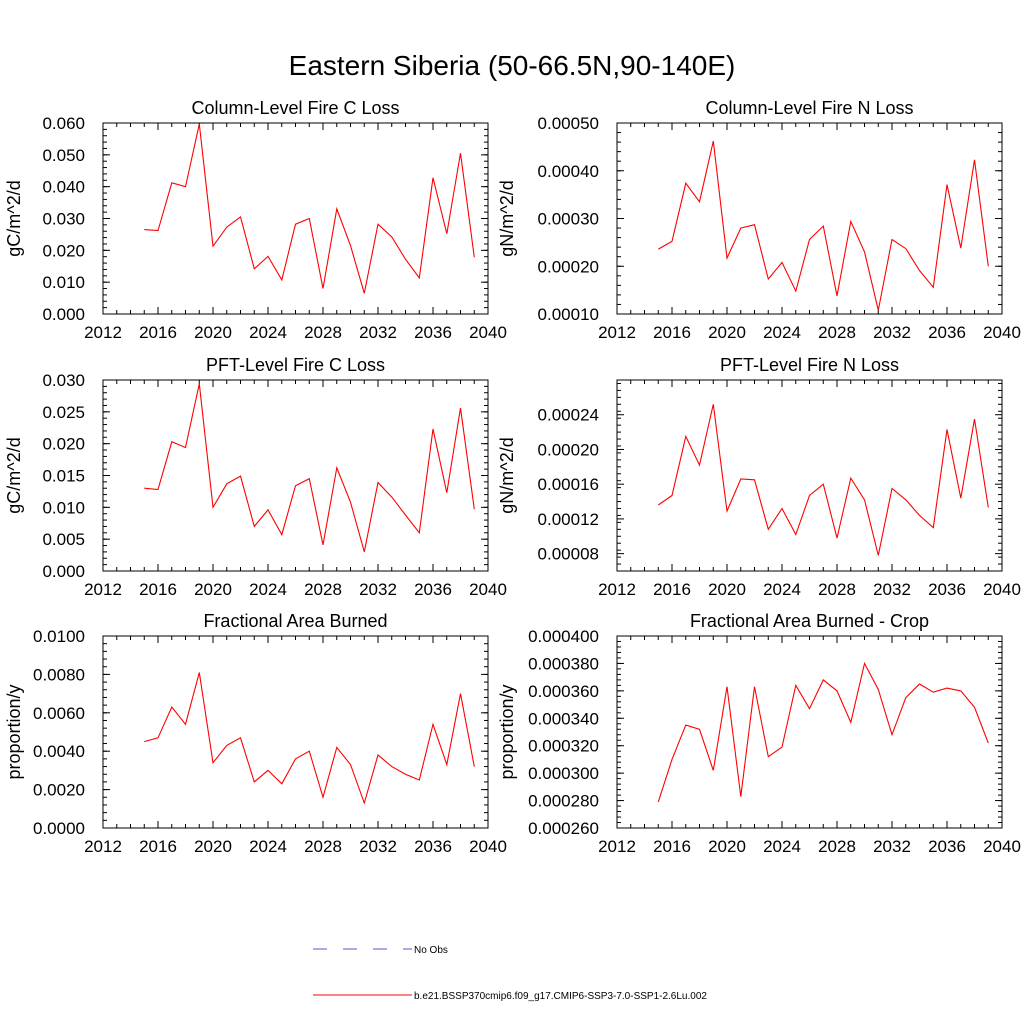 The height and width of the screenshot is (1029, 1024). What do you see at coordinates (63, 412) in the screenshot?
I see `y-tick-label: 0.025` at bounding box center [63, 412].